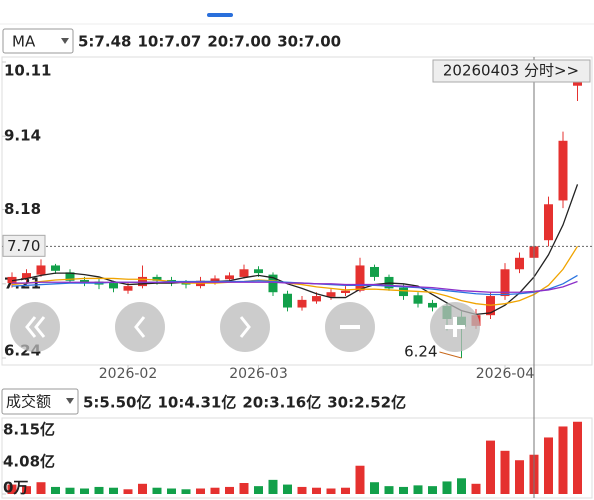 The image size is (594, 500). Describe the element at coordinates (128, 374) in the screenshot. I see `x-tick-label: 2026-02` at that location.